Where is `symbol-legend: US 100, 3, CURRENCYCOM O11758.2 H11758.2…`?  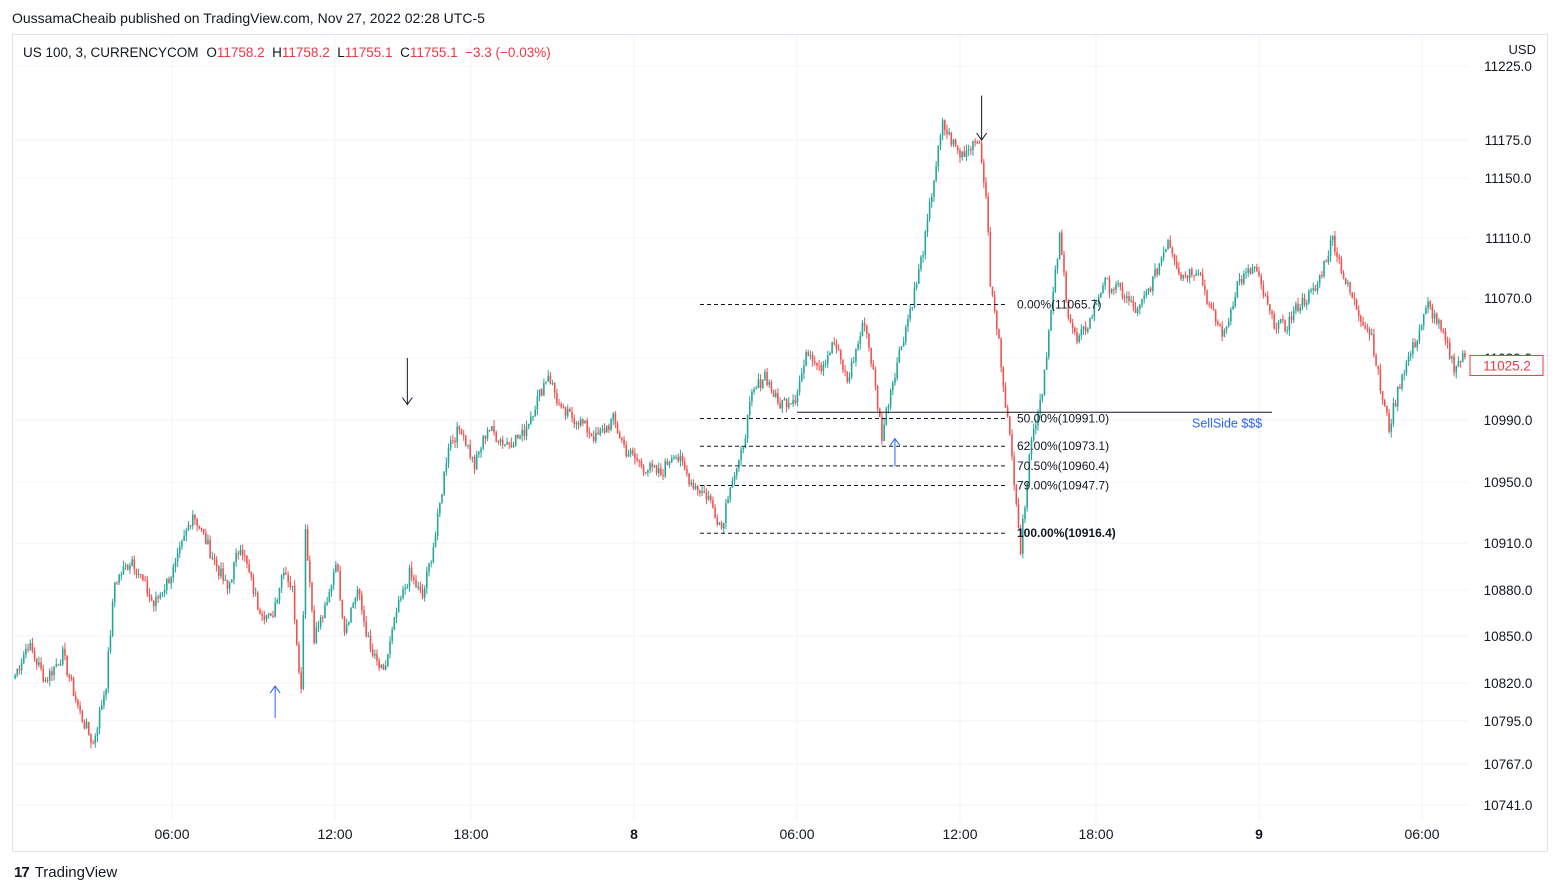 symbol-legend: US 100, 3, CURRENCYCOM O11758.2 H11758.2… is located at coordinates (287, 52).